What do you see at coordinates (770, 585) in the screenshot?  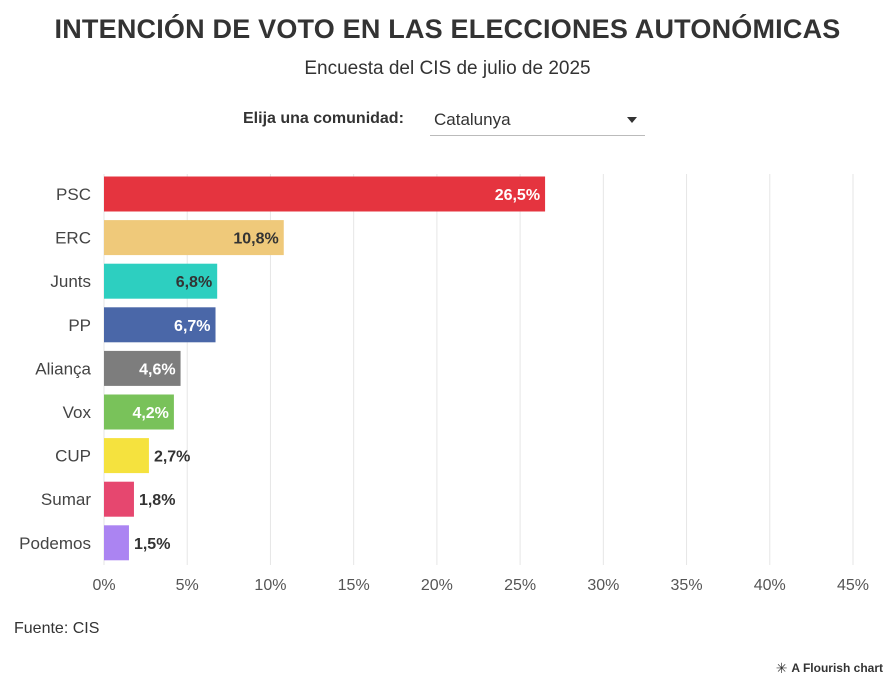 I see `x-tick-label: 40%` at bounding box center [770, 585].